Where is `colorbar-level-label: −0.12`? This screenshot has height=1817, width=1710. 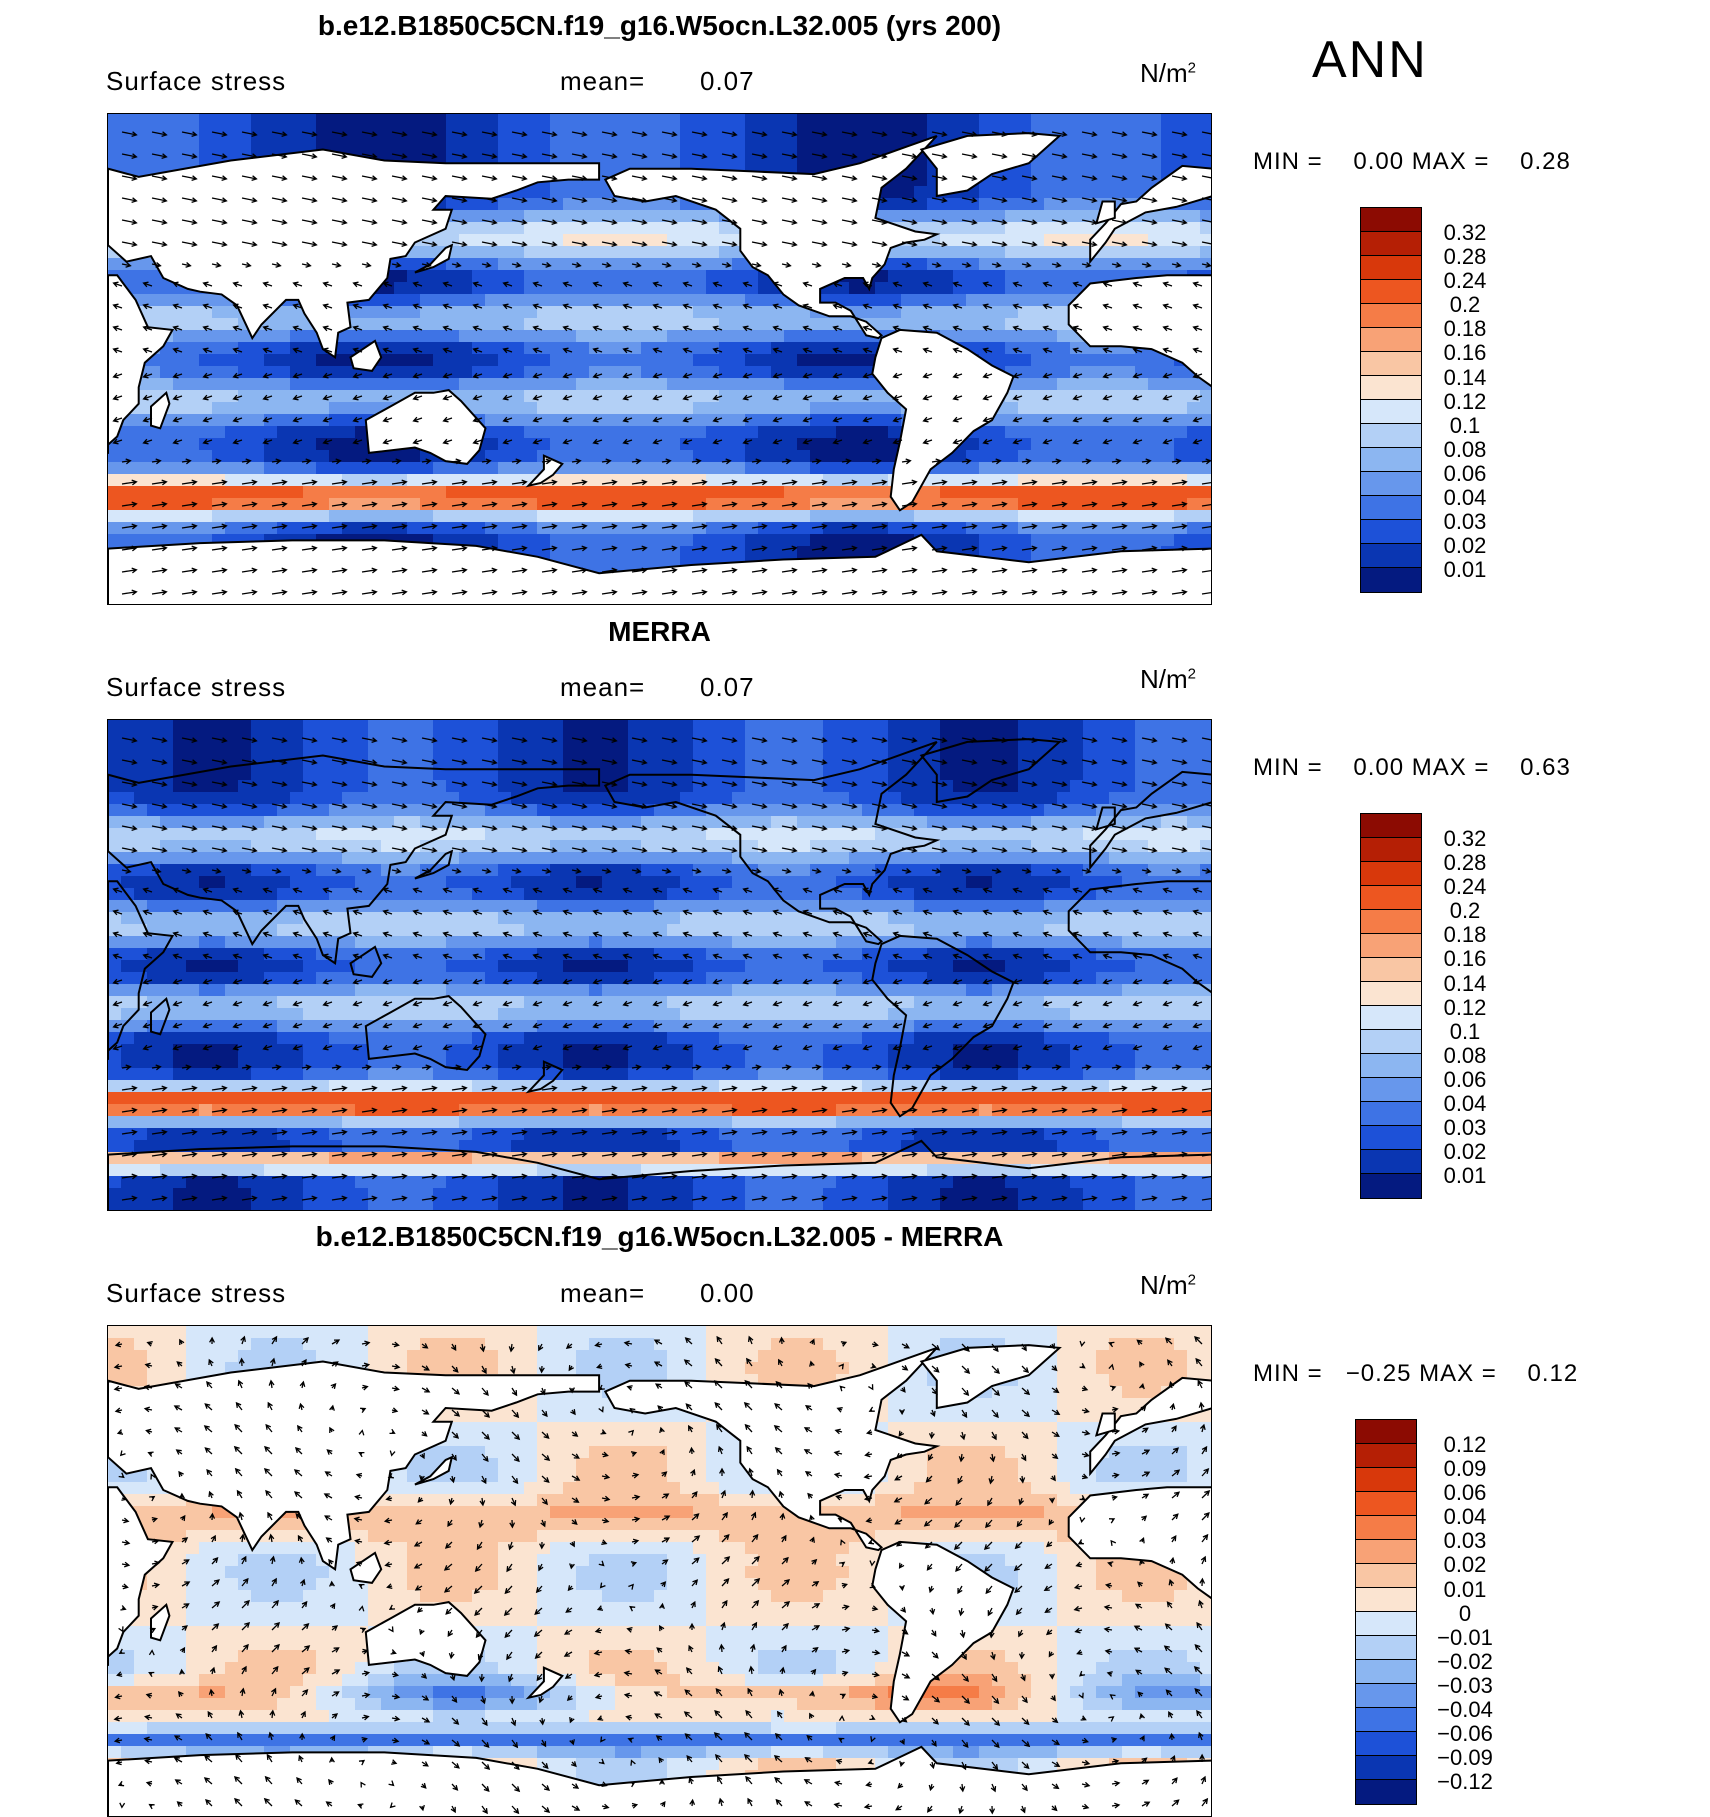 colorbar-level-label: −0.12 is located at coordinates (1465, 1782).